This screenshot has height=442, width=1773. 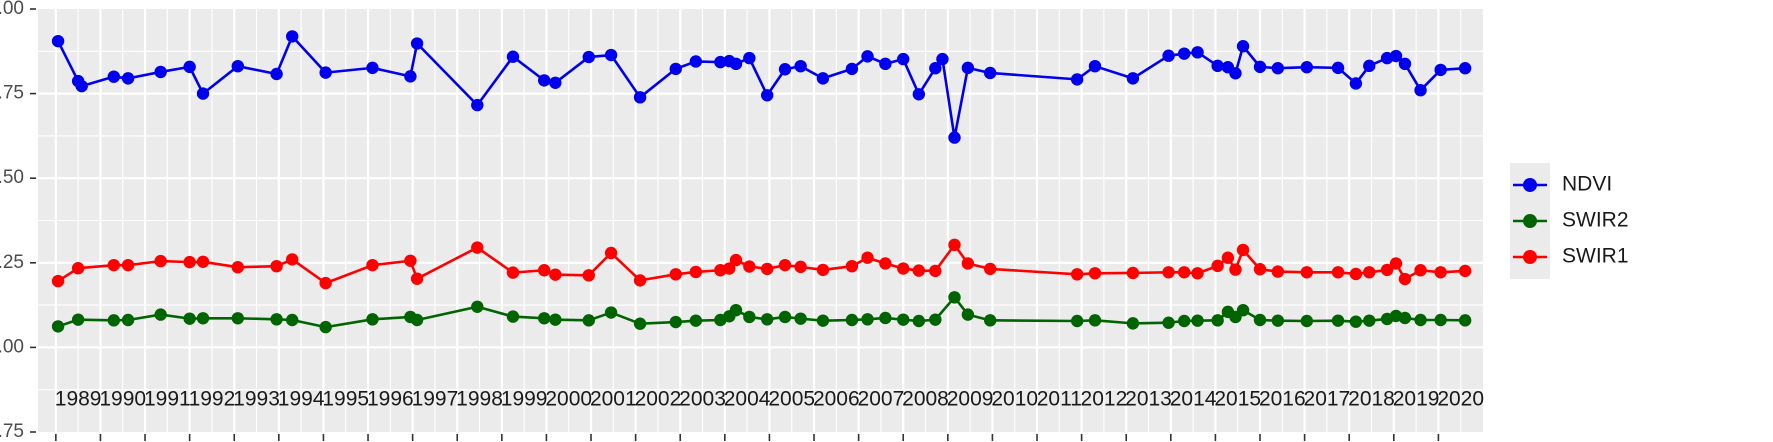 I want to click on legend-marker-swir1, so click(x=1530, y=257).